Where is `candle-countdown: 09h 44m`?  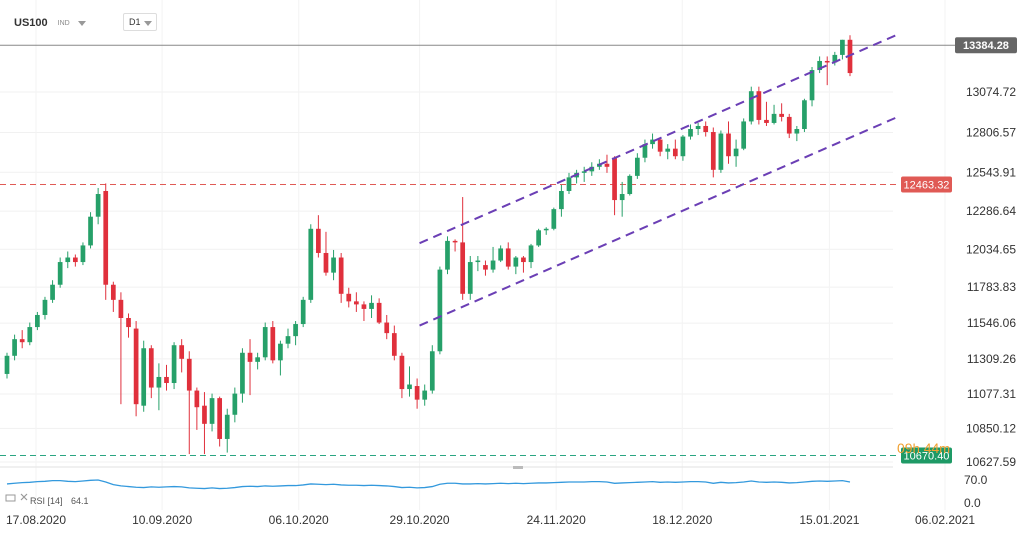 candle-countdown: 09h 44m is located at coordinates (923, 448).